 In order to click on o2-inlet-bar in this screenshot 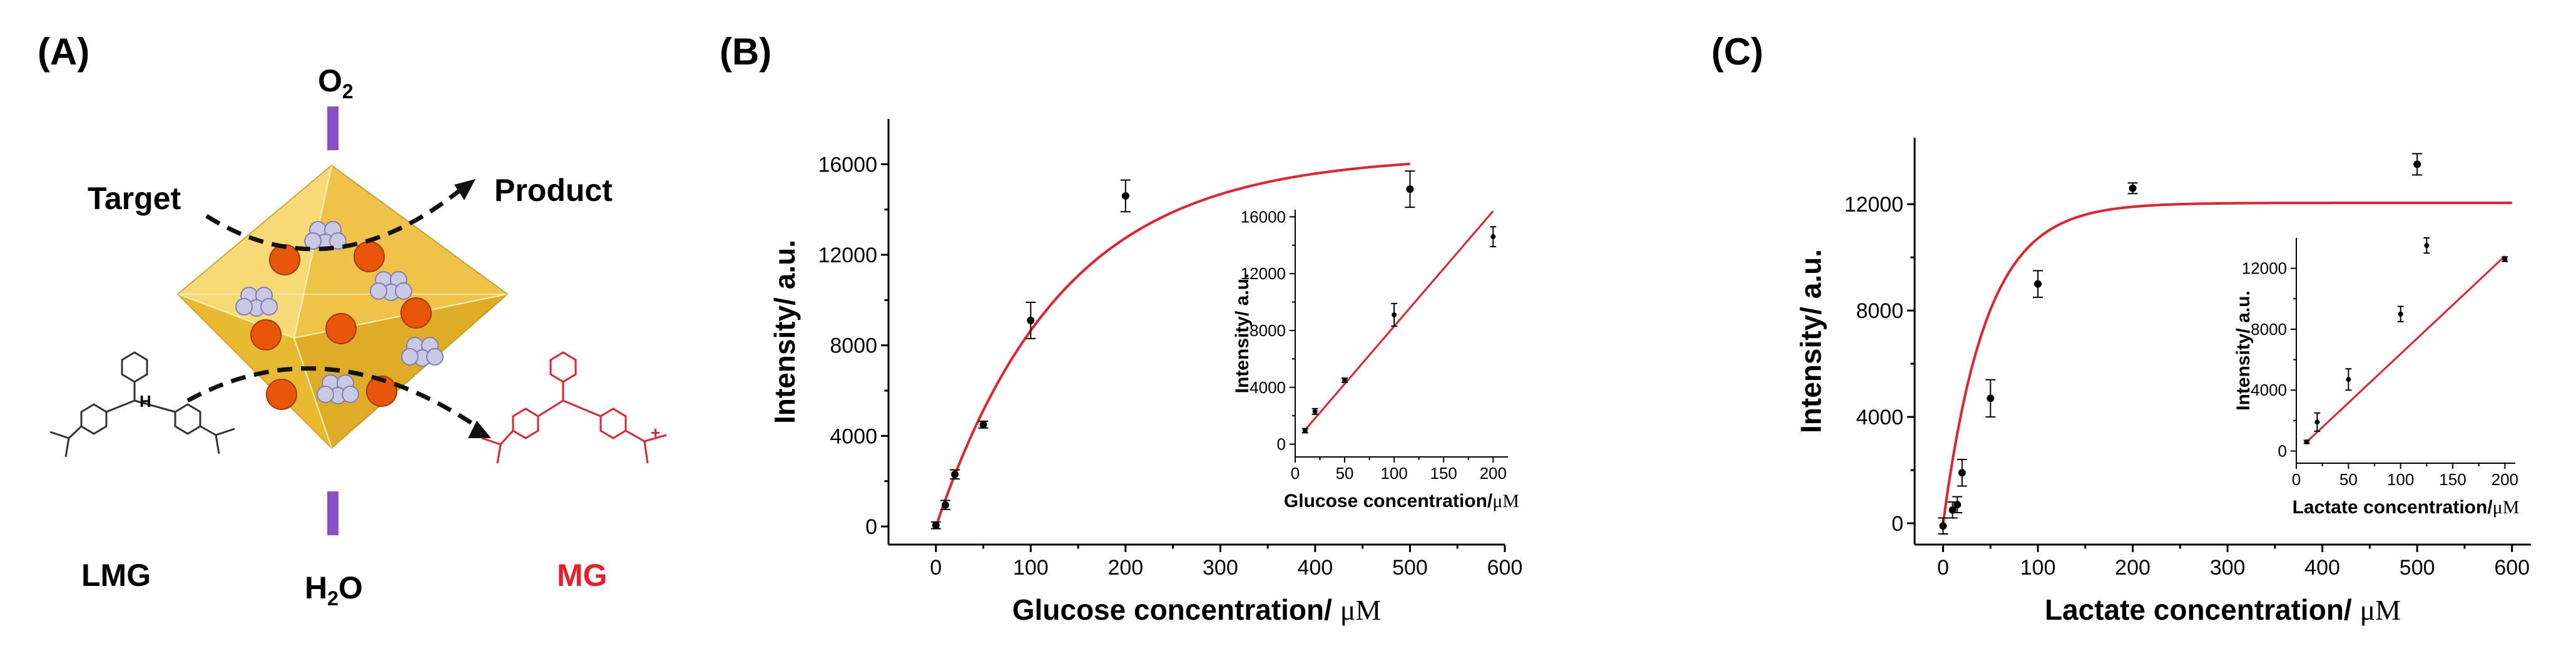, I will do `click(333, 128)`.